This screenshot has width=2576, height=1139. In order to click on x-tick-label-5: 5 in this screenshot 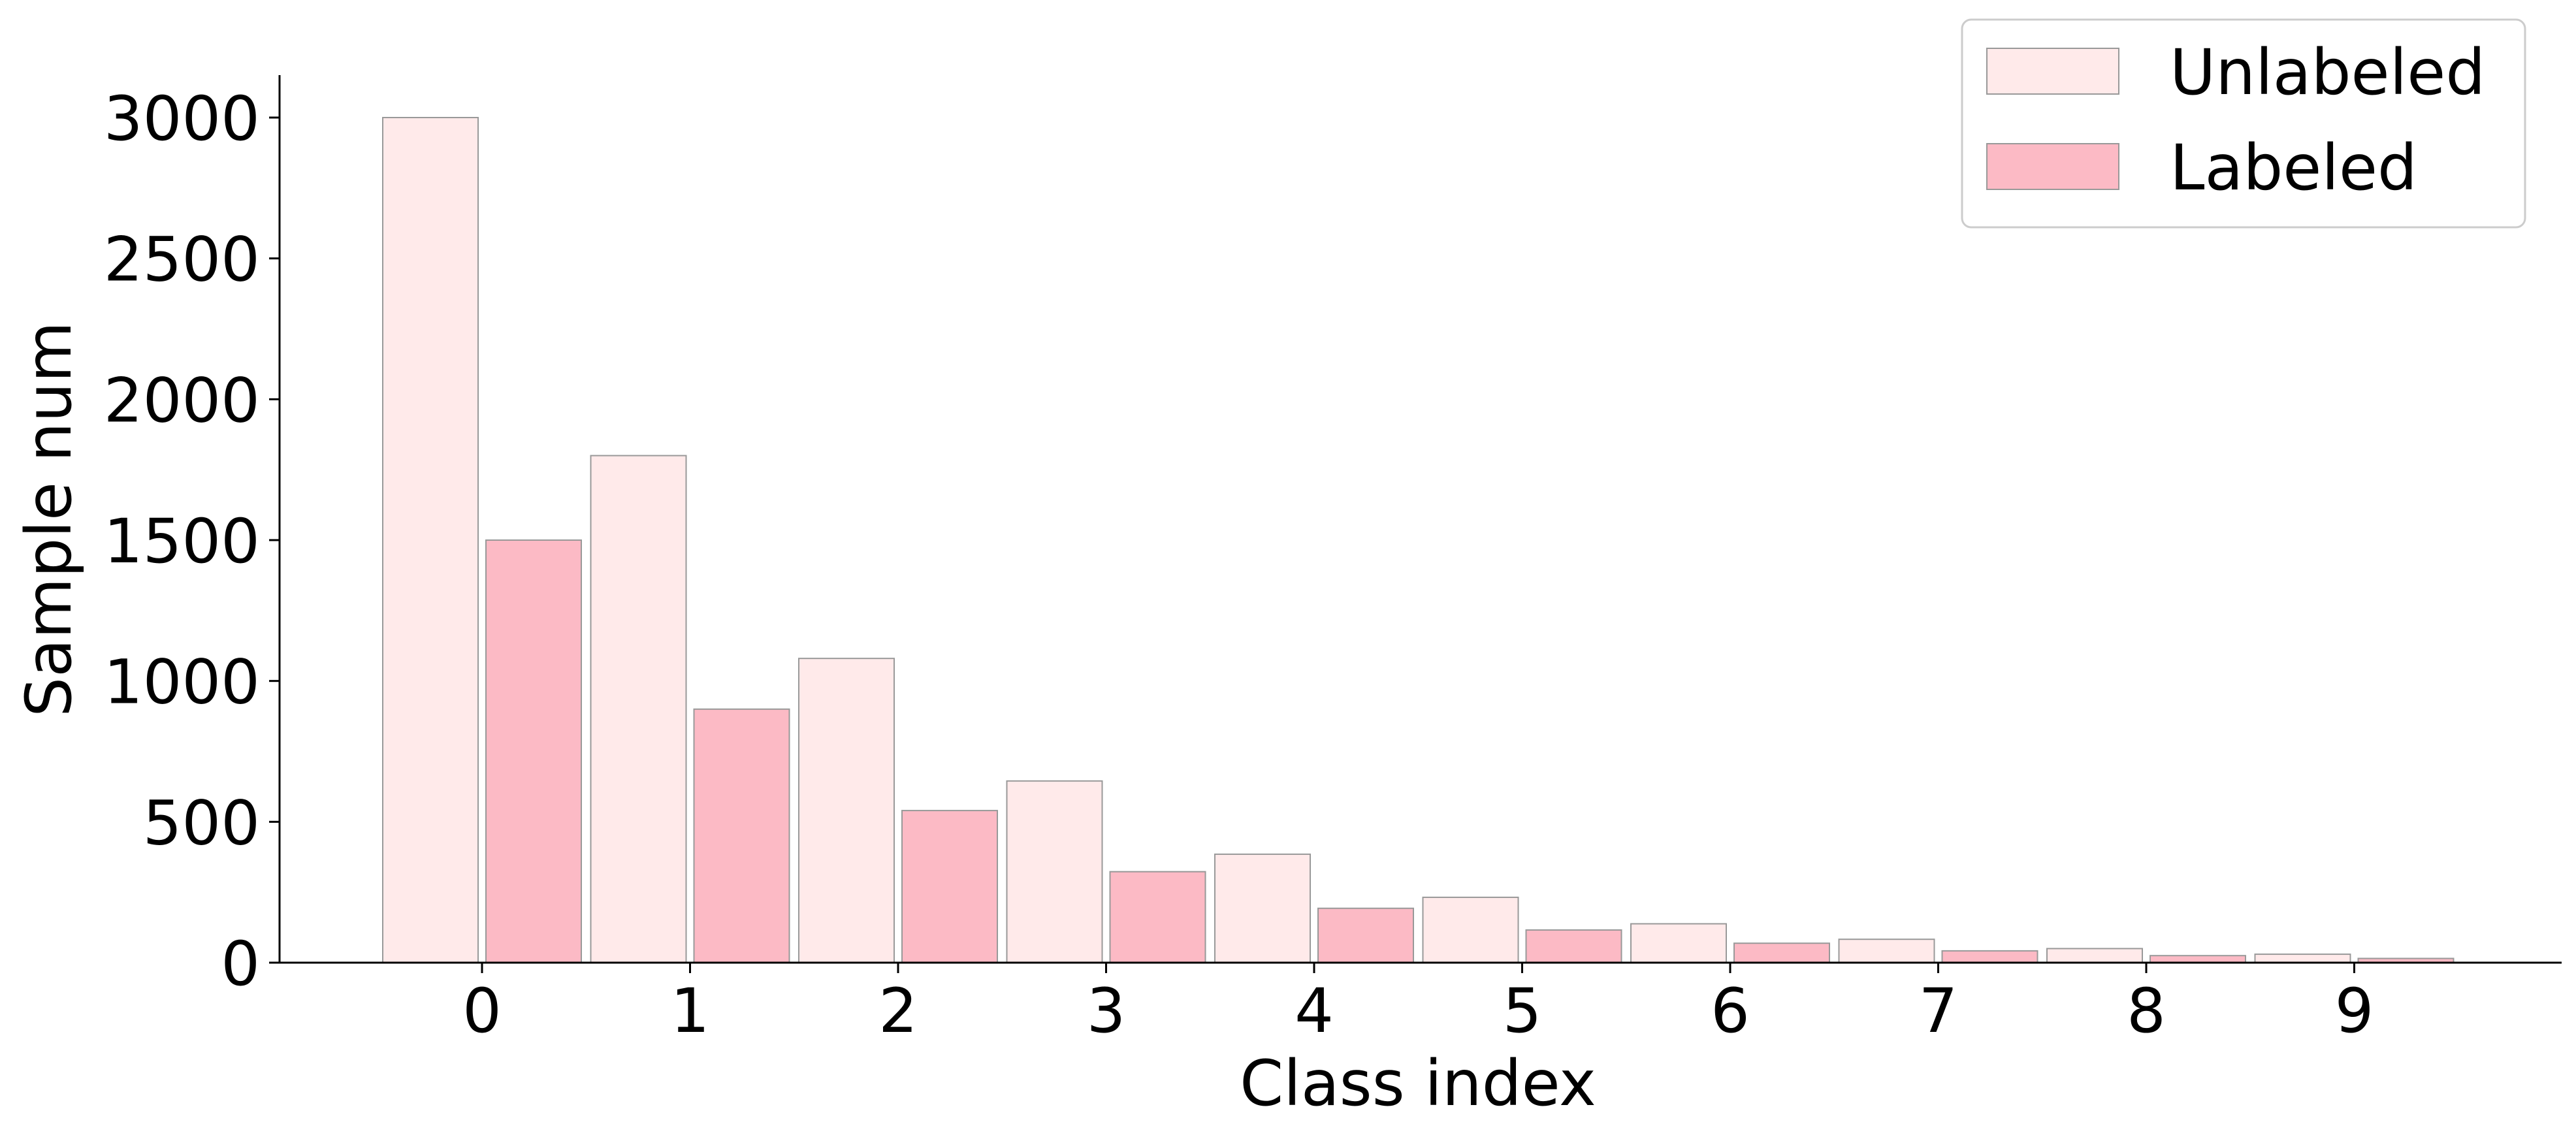, I will do `click(1522, 1012)`.